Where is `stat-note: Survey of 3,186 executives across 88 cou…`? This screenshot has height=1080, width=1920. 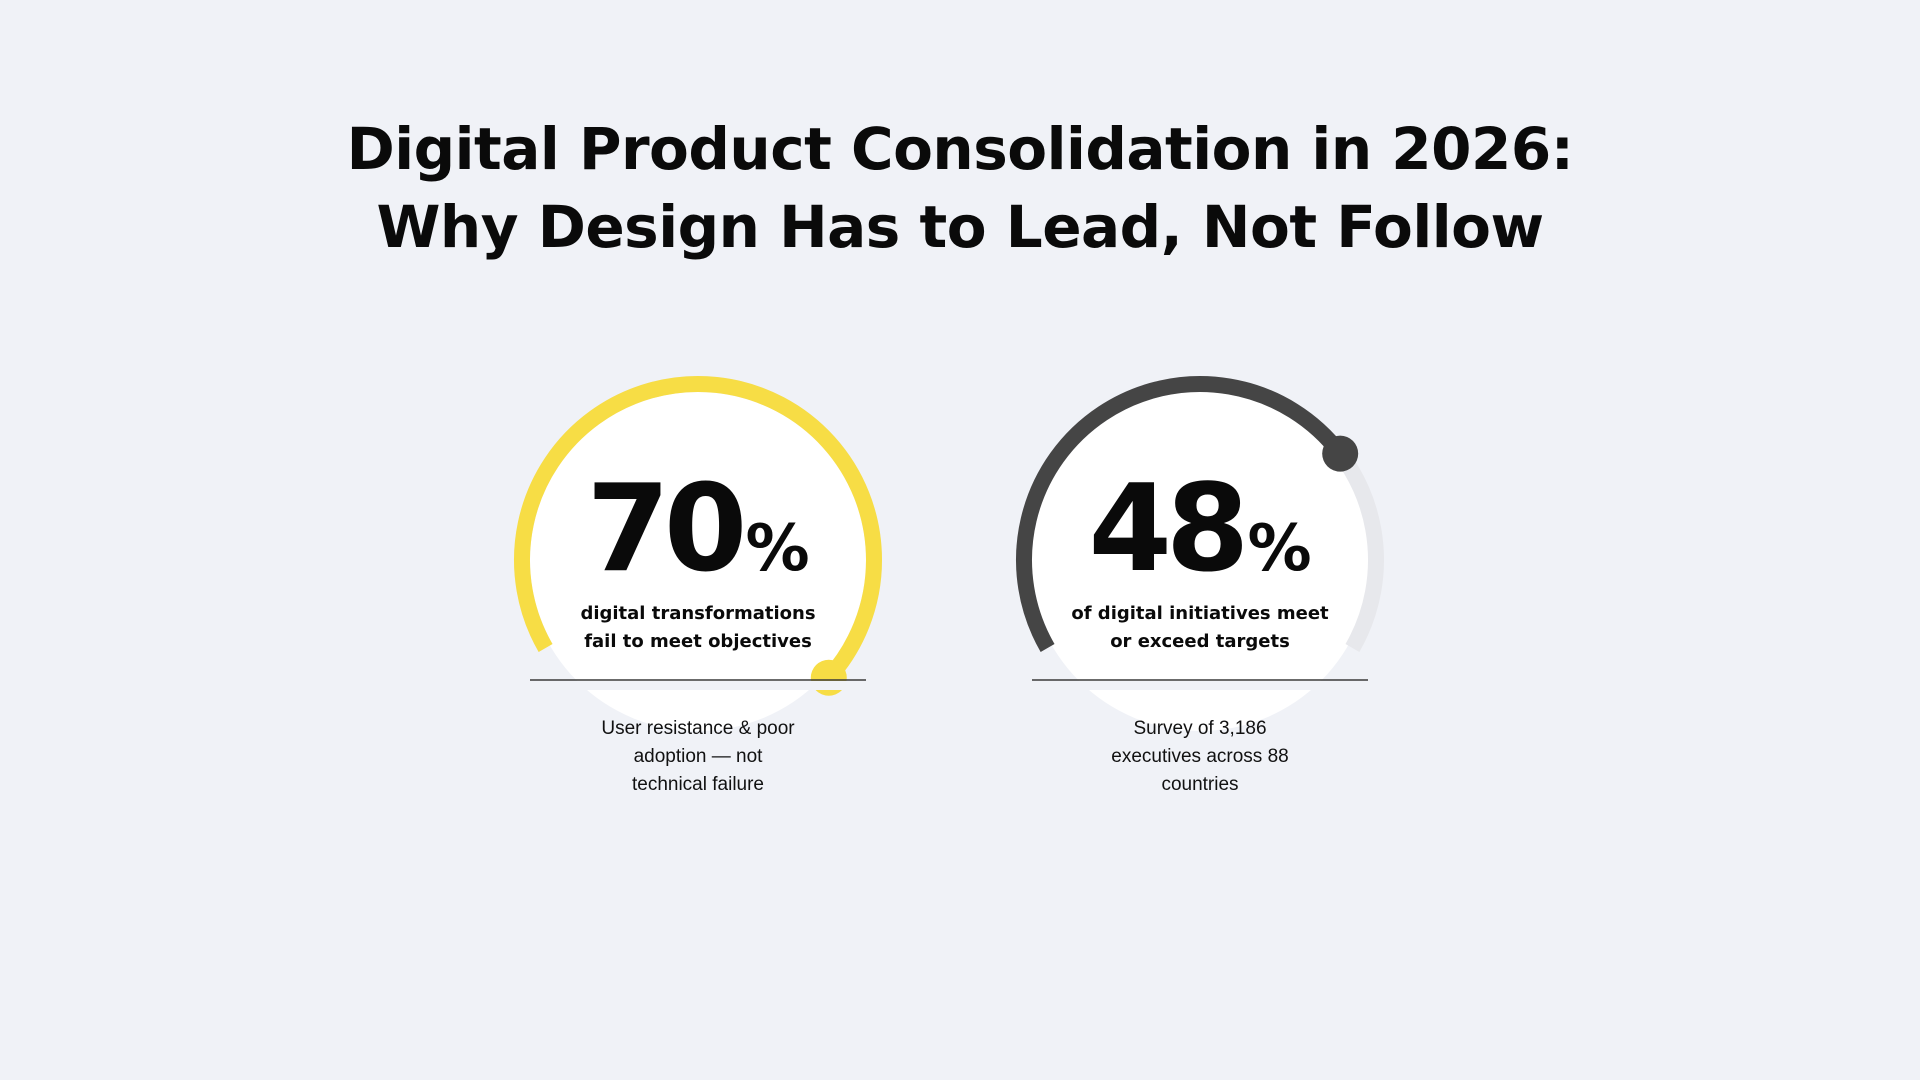
stat-note: Survey of 3,186 executives across 88 cou… is located at coordinates (1200, 757).